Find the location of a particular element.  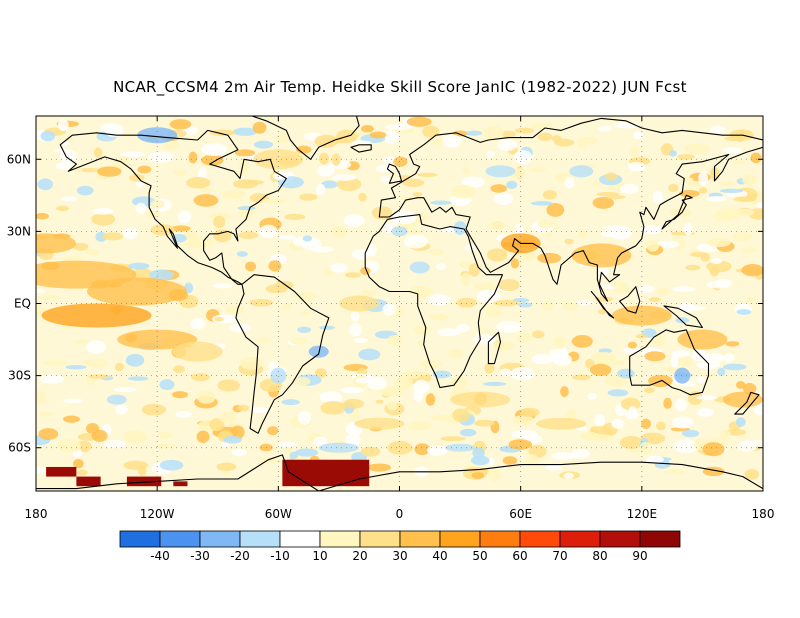

coastline-new-zealand is located at coordinates (747, 403).